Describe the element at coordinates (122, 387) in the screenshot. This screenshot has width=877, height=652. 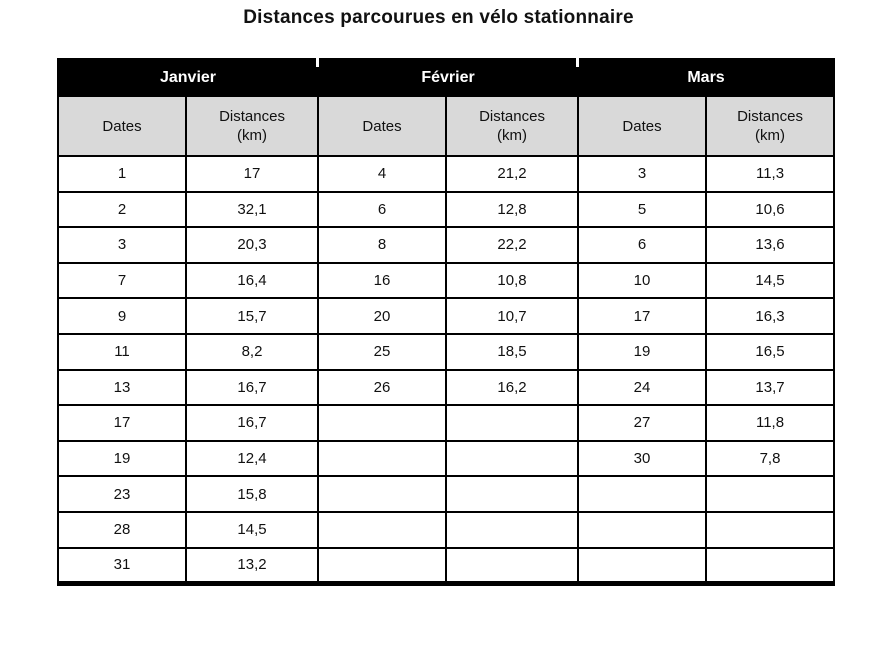
I see `date-cell: 13` at that location.